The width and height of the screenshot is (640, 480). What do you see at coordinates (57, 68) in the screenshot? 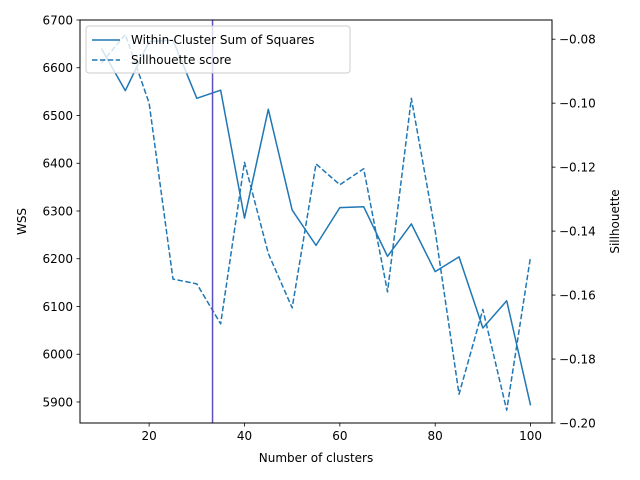
I see `y-tick-label: 6600` at bounding box center [57, 68].